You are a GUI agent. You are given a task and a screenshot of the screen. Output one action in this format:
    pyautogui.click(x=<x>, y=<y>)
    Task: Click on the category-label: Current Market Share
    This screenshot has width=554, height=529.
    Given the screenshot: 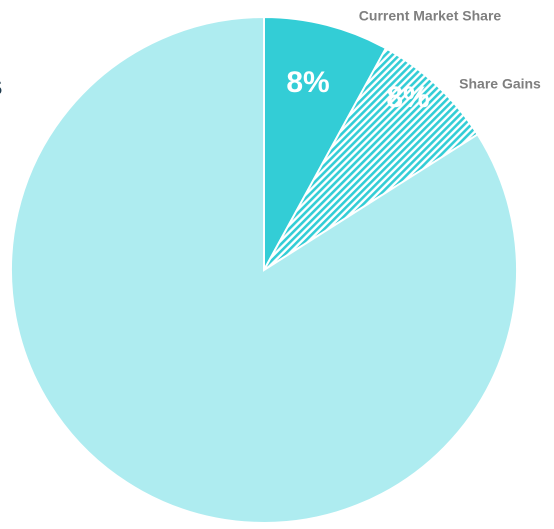 What is the action you would take?
    pyautogui.click(x=430, y=16)
    